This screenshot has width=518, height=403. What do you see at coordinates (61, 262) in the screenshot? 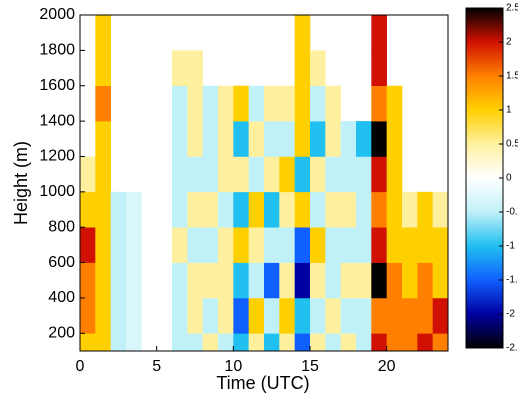
I see `y-tick-label: 600` at bounding box center [61, 262].